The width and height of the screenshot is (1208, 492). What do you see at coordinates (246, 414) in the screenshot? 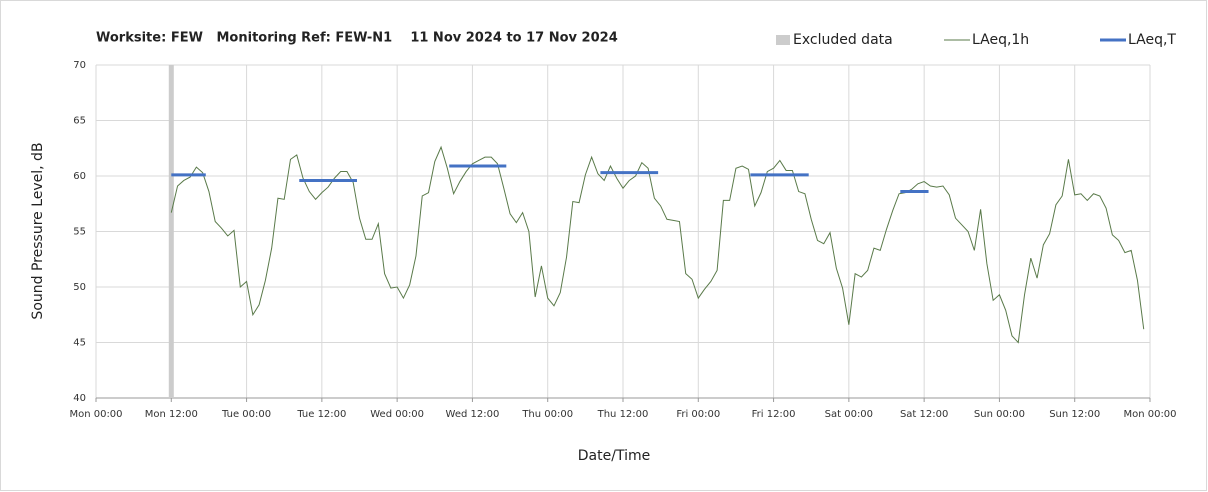
I see `x-tick-label: Tue 00:00` at bounding box center [246, 414].